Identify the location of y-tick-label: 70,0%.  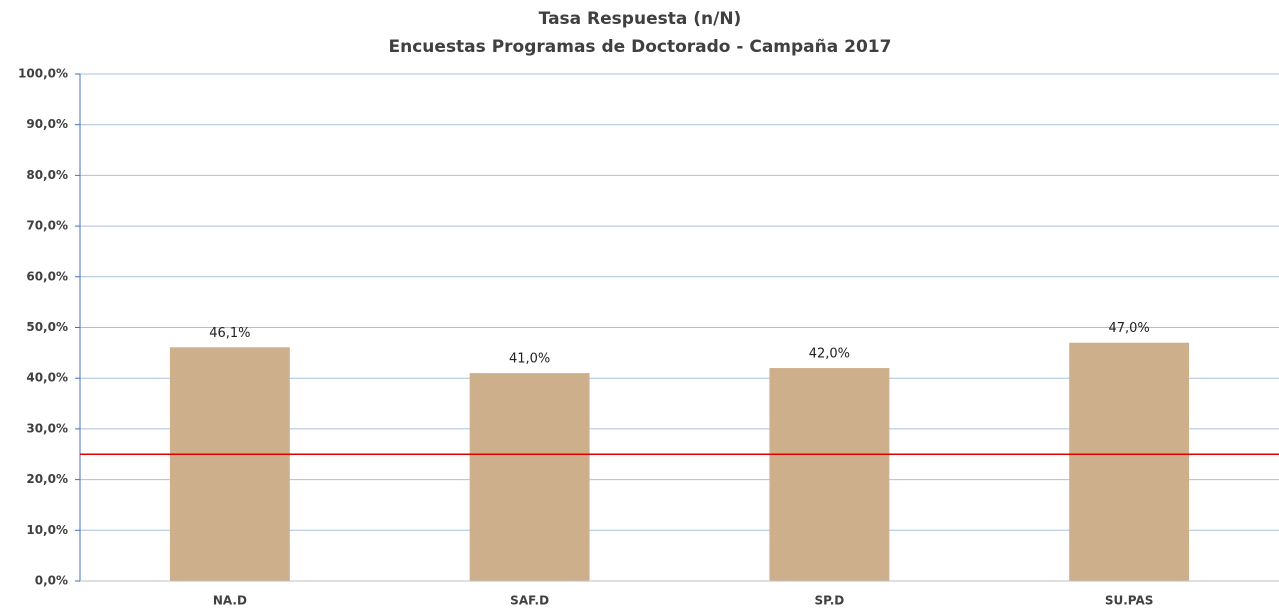
(47, 226).